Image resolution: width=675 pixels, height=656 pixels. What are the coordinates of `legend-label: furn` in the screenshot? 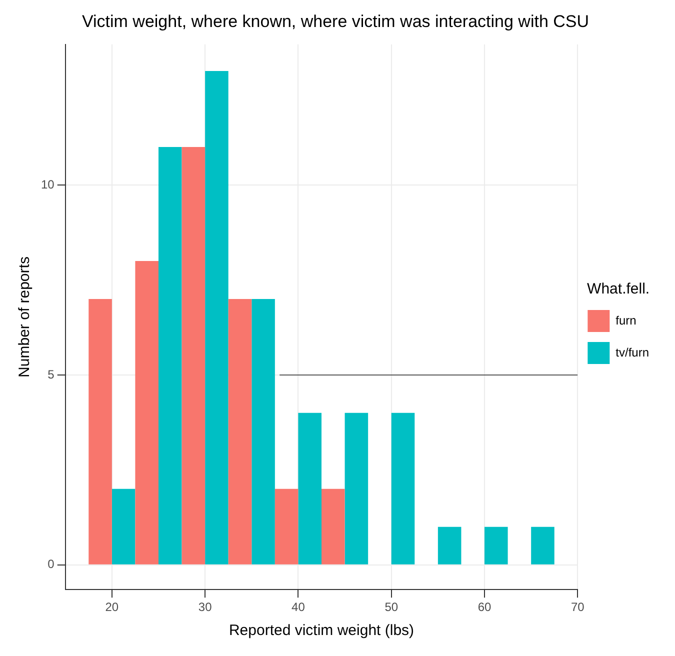 It's located at (626, 320).